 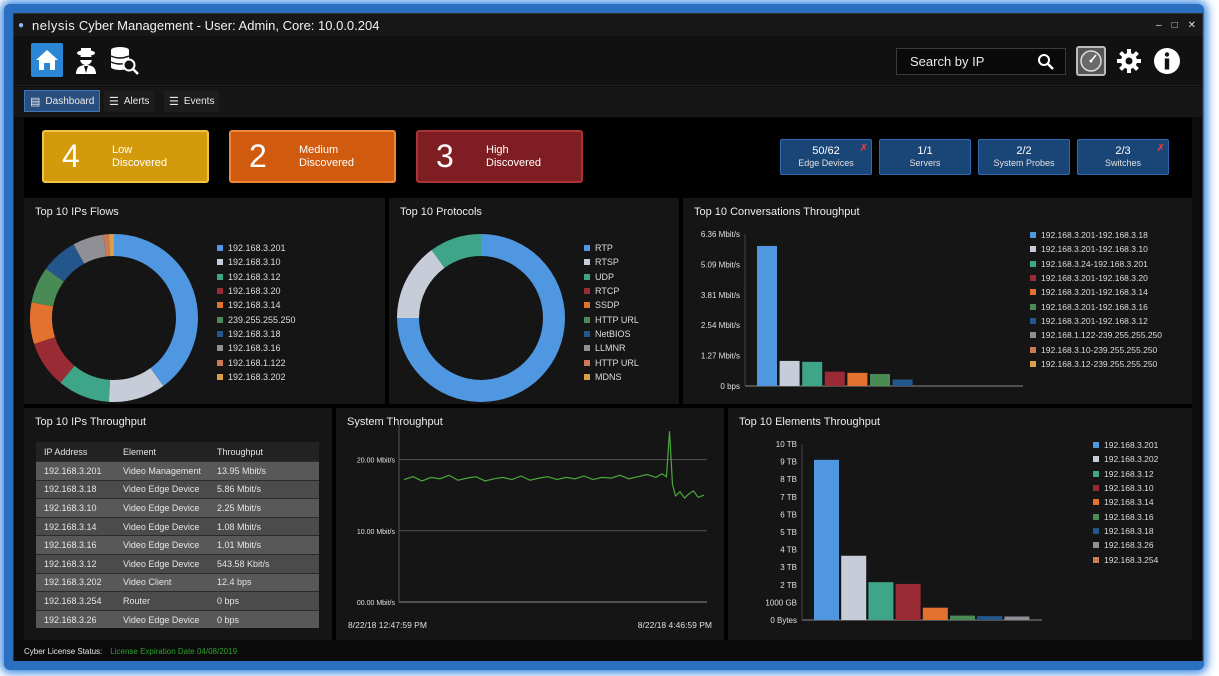 What do you see at coordinates (140, 451) in the screenshot?
I see `column-header-element: Element` at bounding box center [140, 451].